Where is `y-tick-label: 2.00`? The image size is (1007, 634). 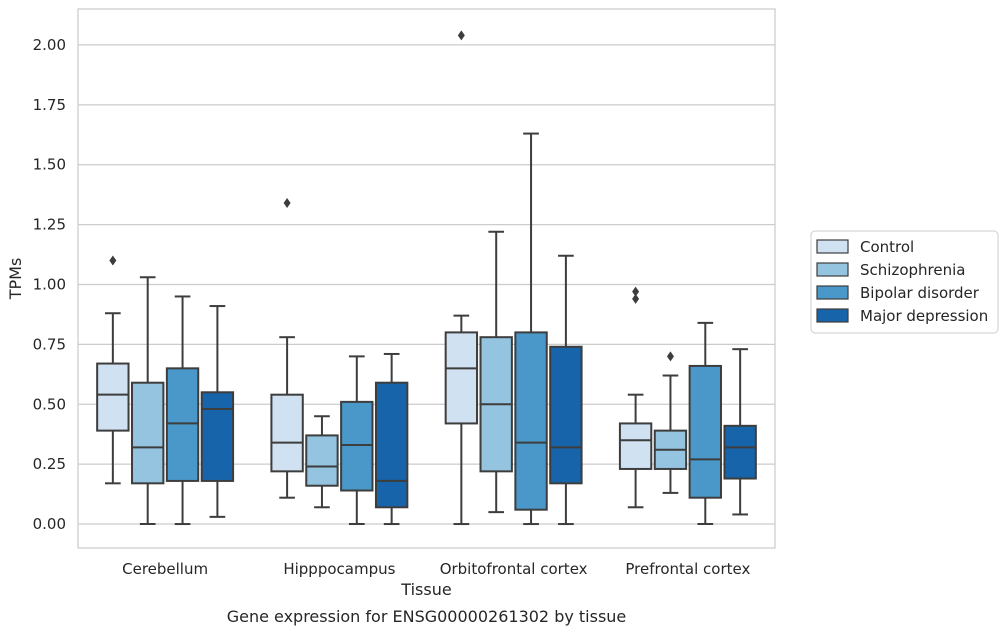 y-tick-label: 2.00 is located at coordinates (49, 45).